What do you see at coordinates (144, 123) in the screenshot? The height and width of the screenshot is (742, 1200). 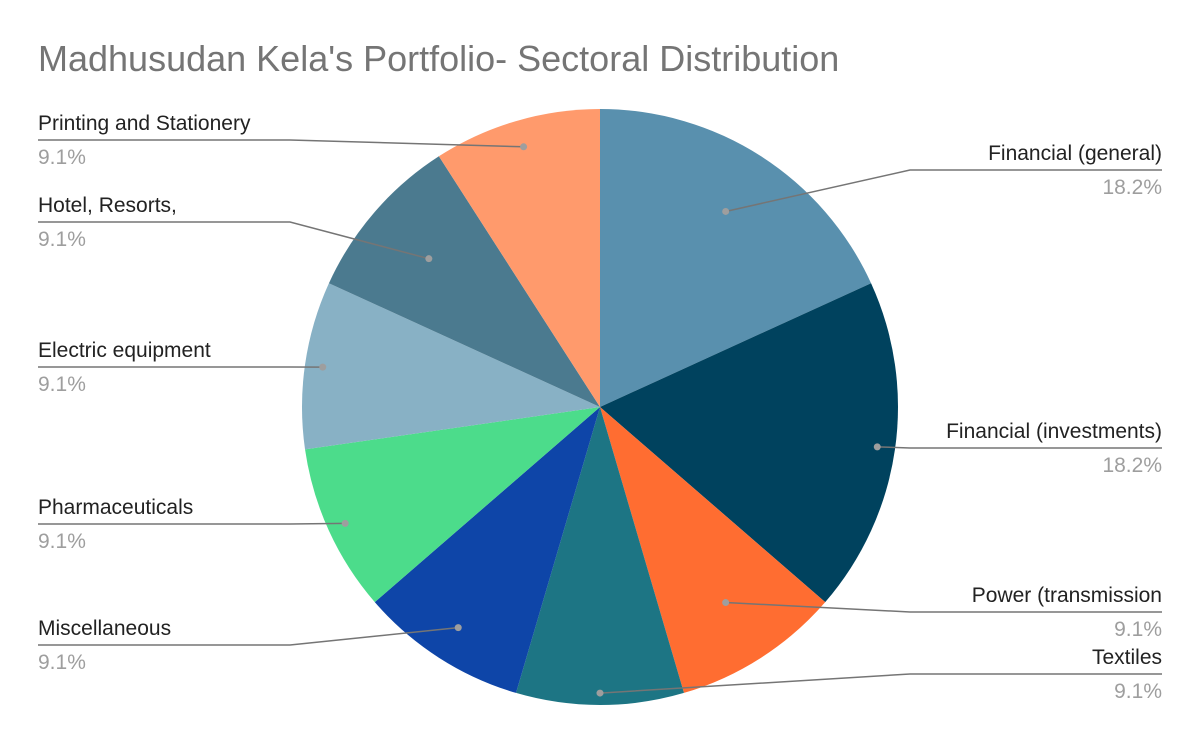 I see `slice-label: Printing and Stationery` at bounding box center [144, 123].